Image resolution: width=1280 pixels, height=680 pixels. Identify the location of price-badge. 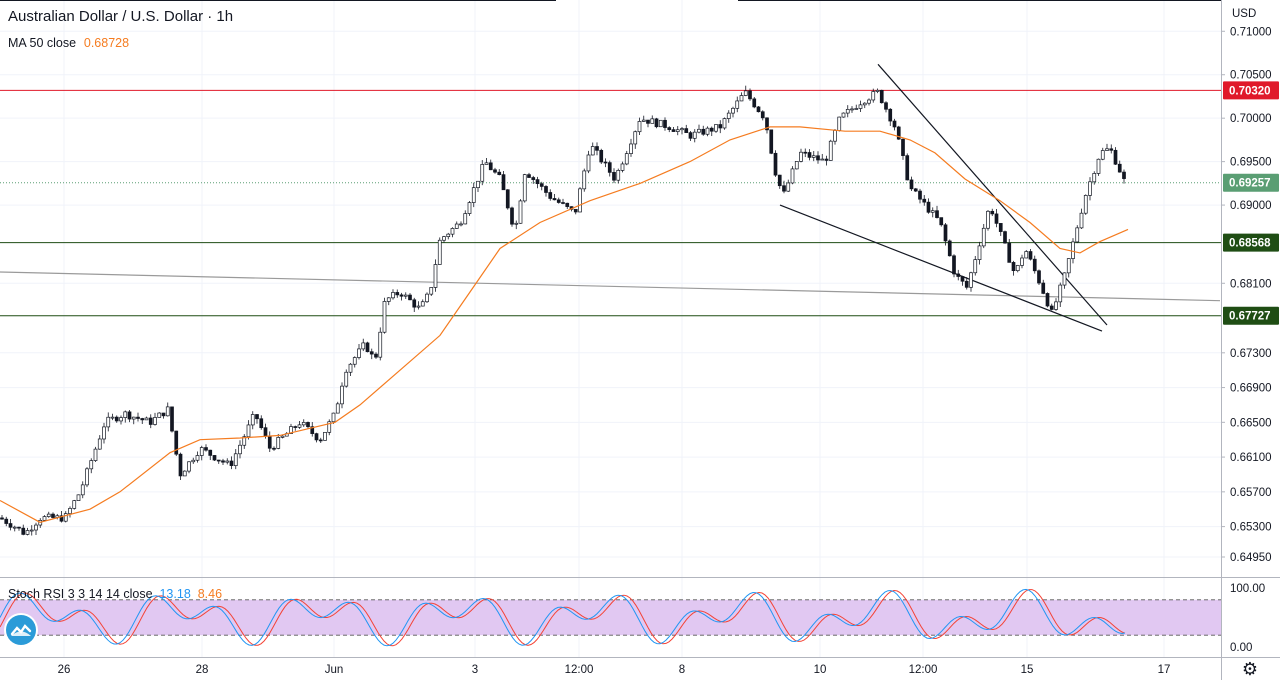
(1251, 90).